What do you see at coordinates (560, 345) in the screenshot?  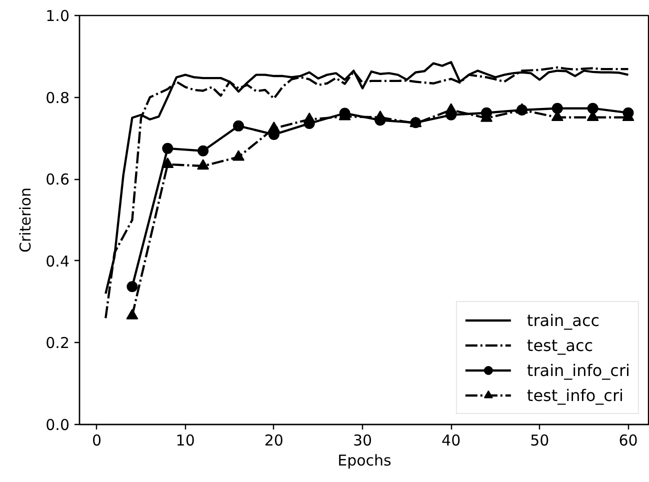 I see `legend-label: test_acc` at bounding box center [560, 345].